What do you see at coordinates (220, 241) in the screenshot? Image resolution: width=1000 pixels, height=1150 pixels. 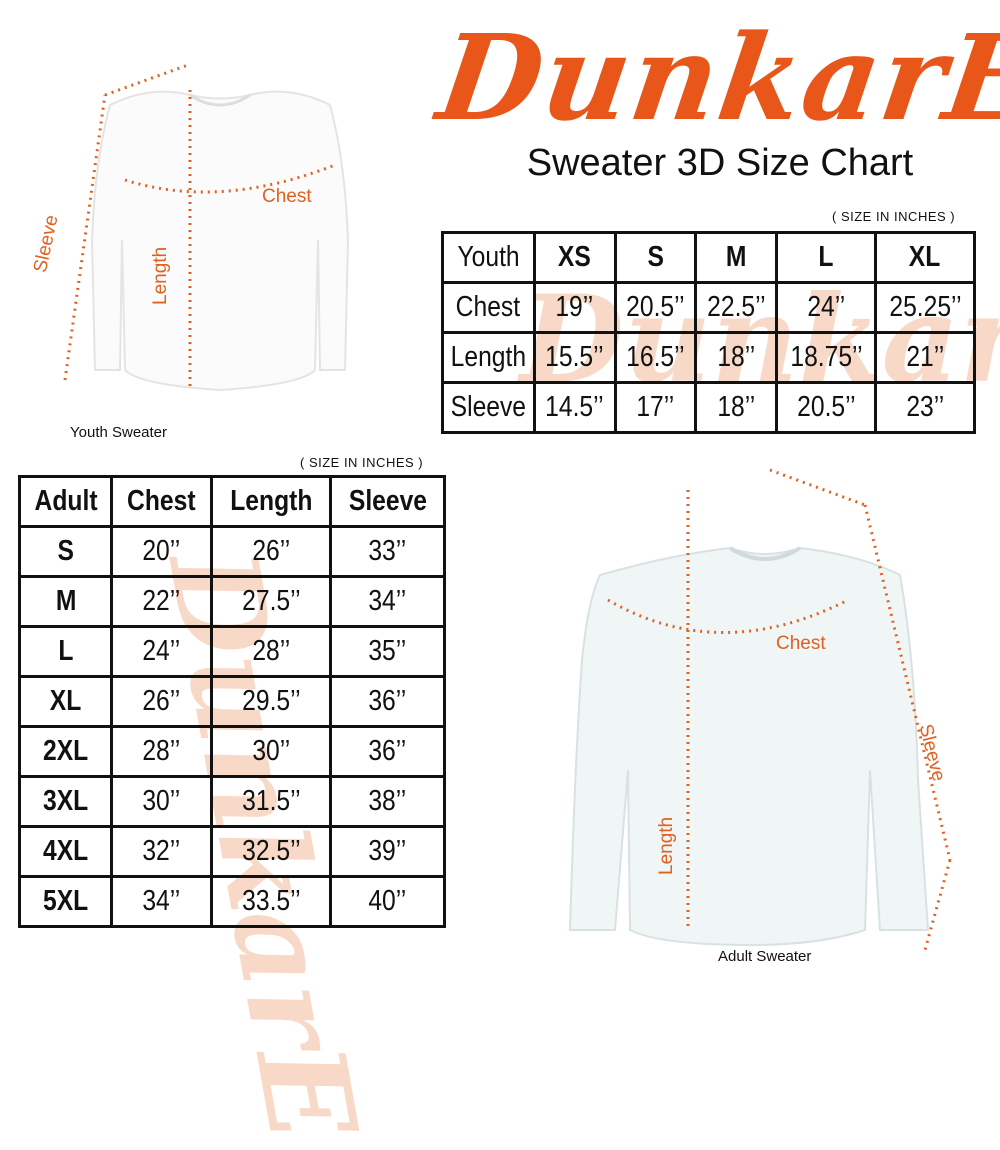 I see `youth-sweater-shape` at bounding box center [220, 241].